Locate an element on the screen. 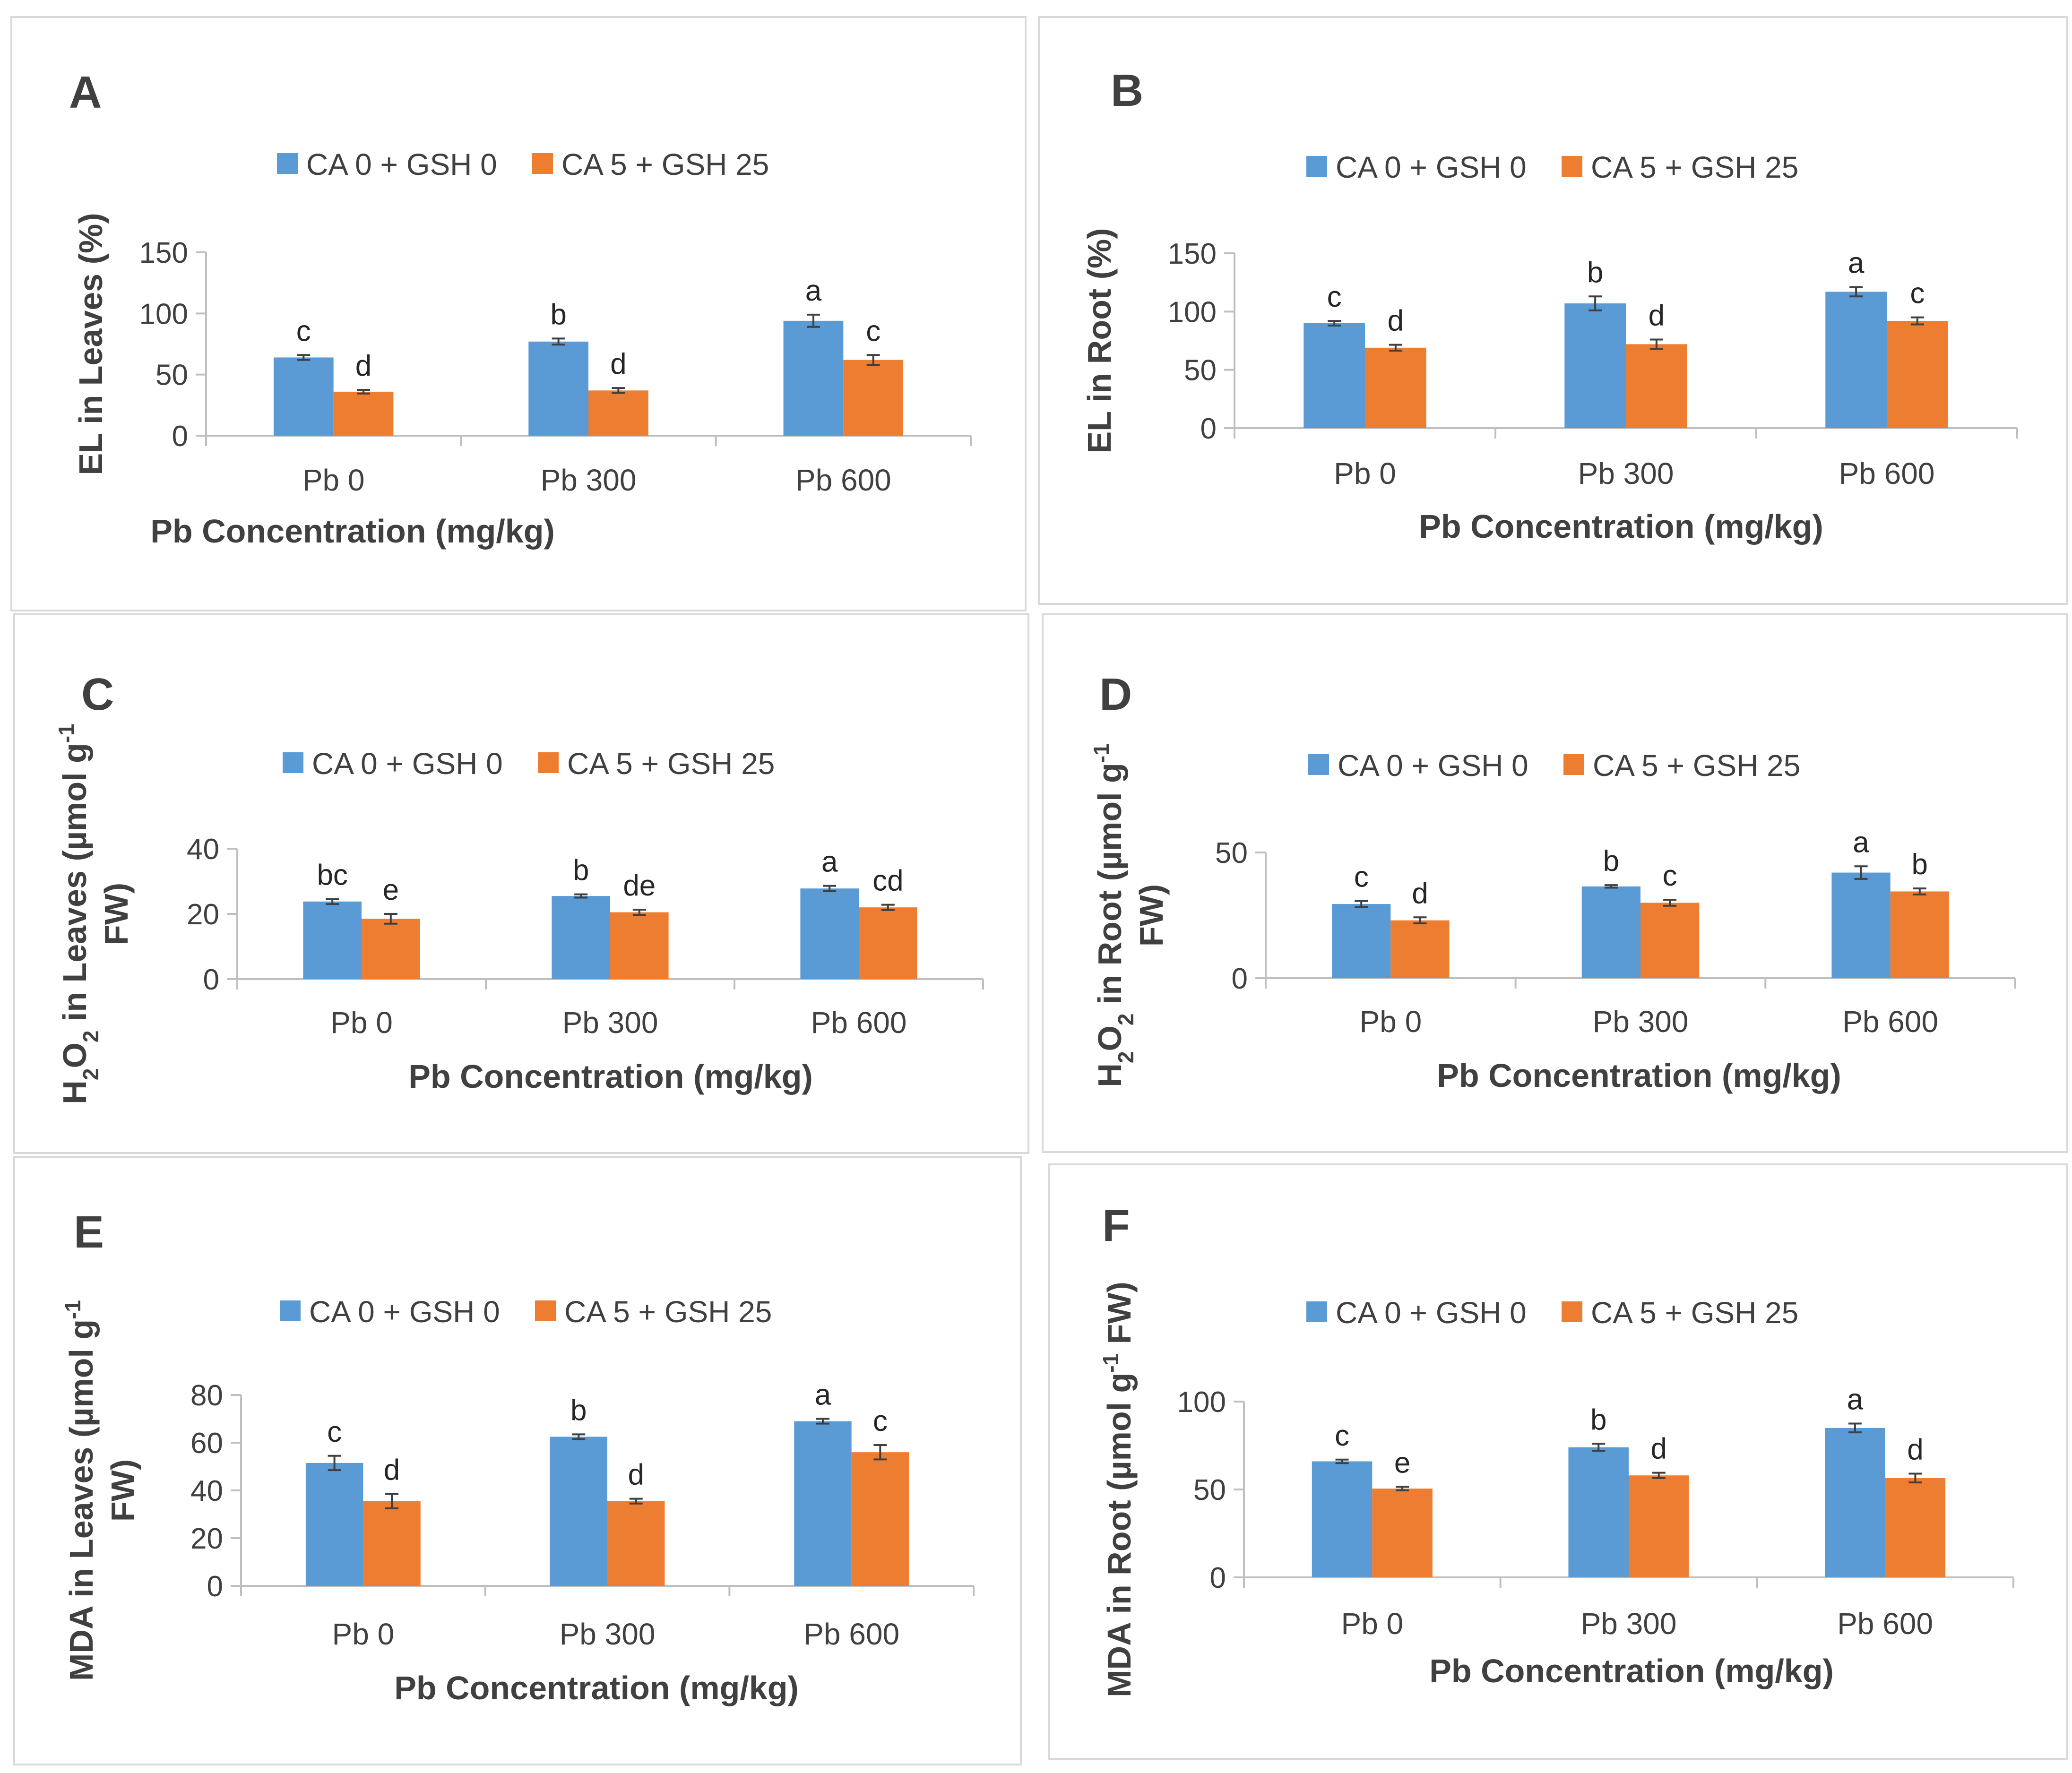 This screenshot has height=1773, width=2072. y-axis-title-part-e-0: MDA in Leaves (µmol g is located at coordinates (82, 1500).